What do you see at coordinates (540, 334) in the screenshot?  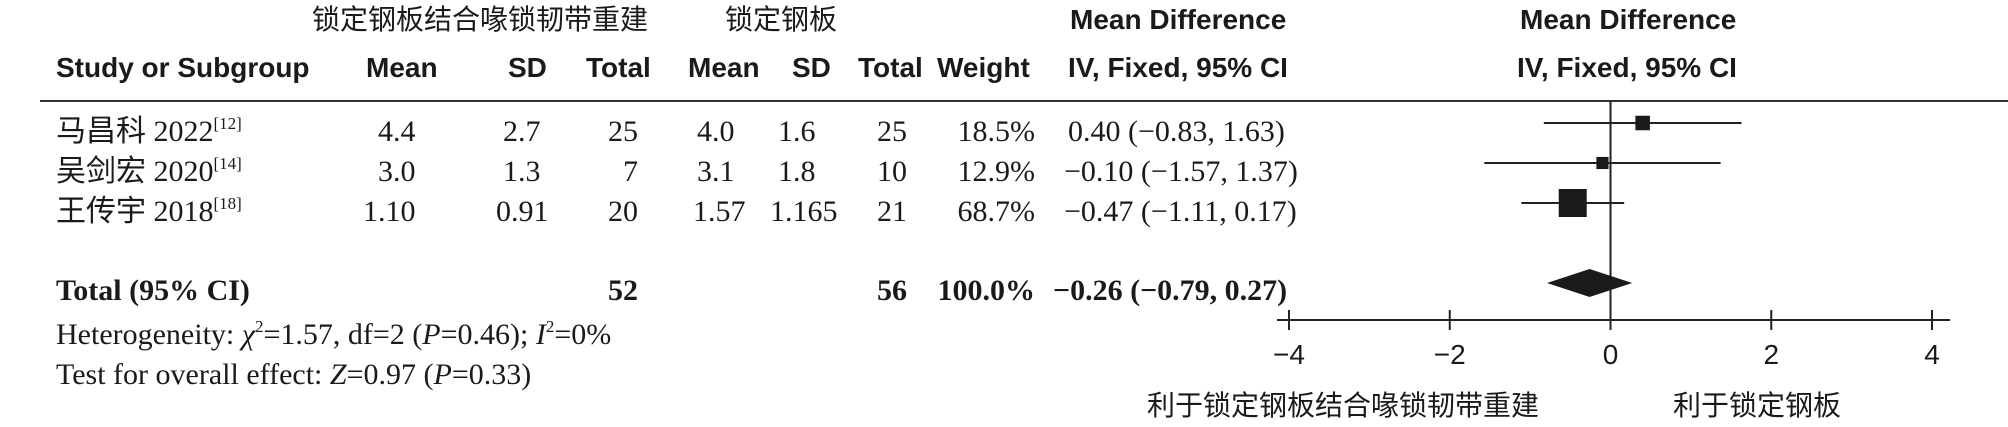 I see `i-symbol: I` at bounding box center [540, 334].